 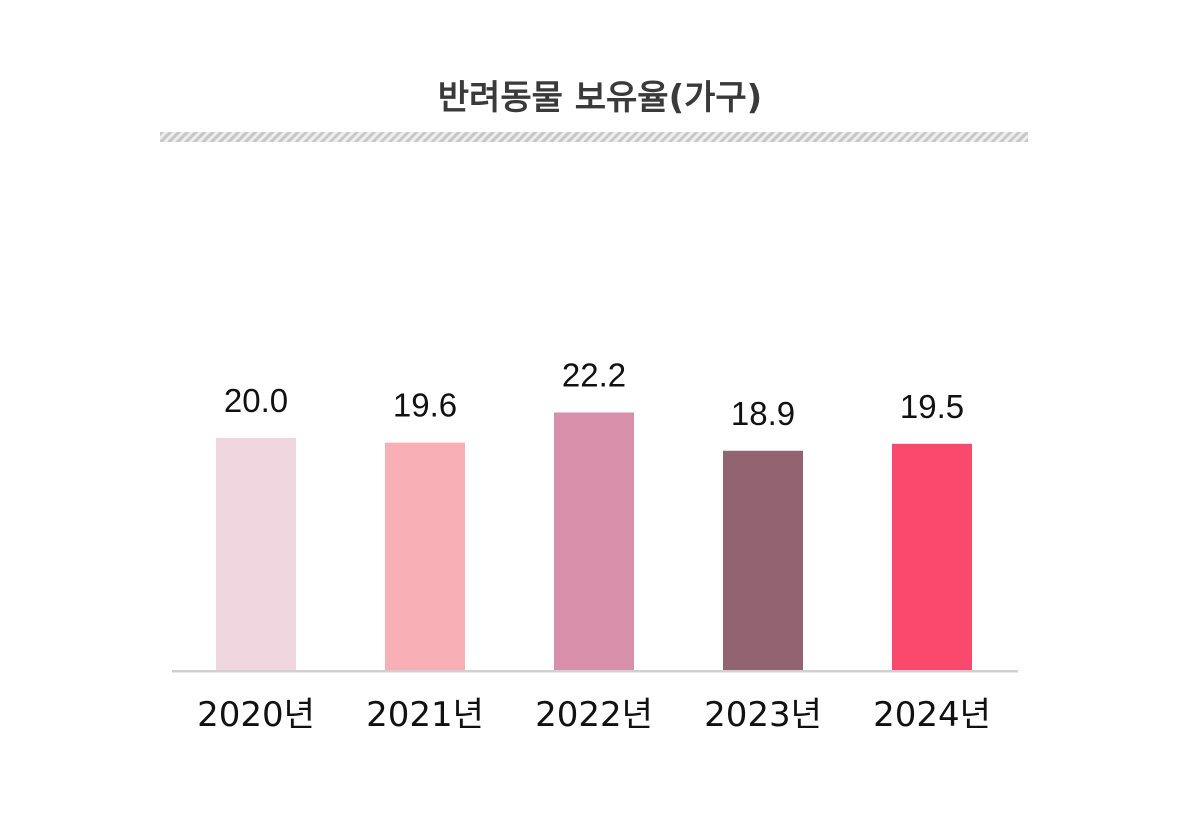 What do you see at coordinates (594, 715) in the screenshot?
I see `x-tick-label: 2022년` at bounding box center [594, 715].